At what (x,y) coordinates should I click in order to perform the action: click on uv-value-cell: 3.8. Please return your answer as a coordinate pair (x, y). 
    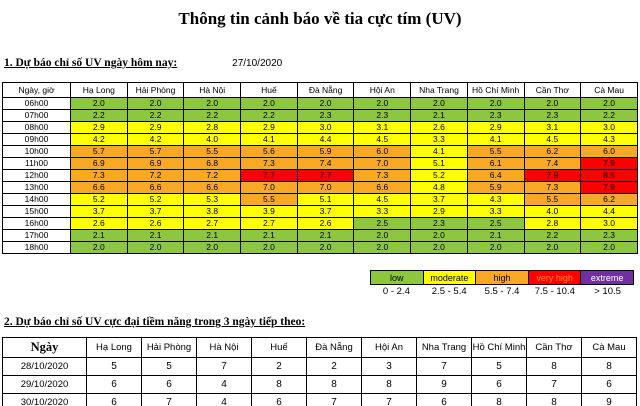
    Looking at the image, I should click on (212, 211).